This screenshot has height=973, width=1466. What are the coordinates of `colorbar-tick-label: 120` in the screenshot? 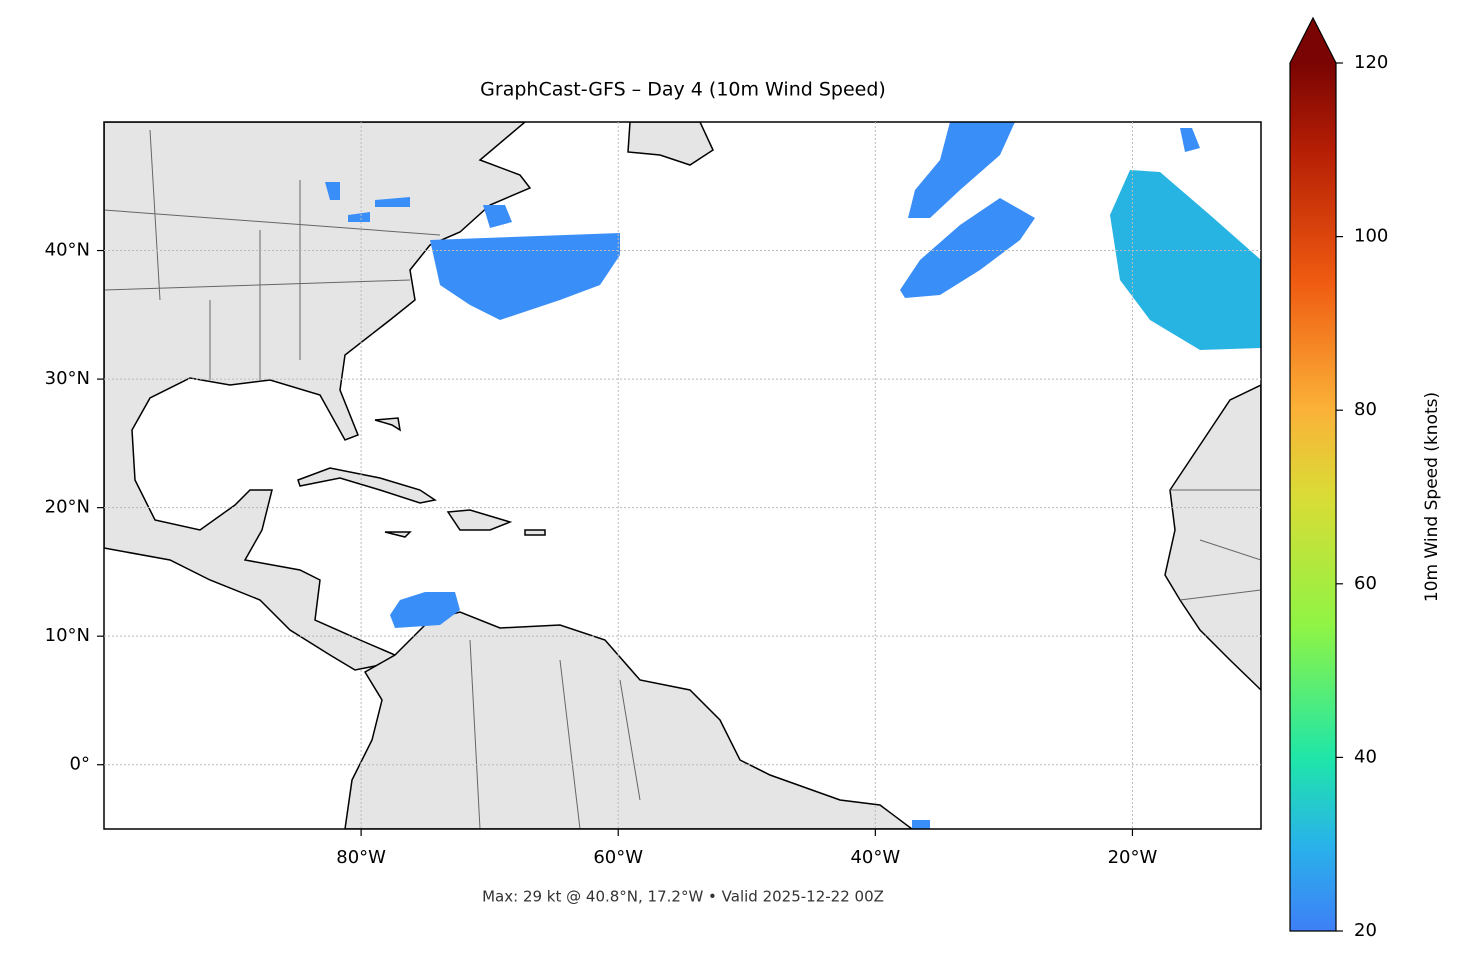 It's located at (1371, 62).